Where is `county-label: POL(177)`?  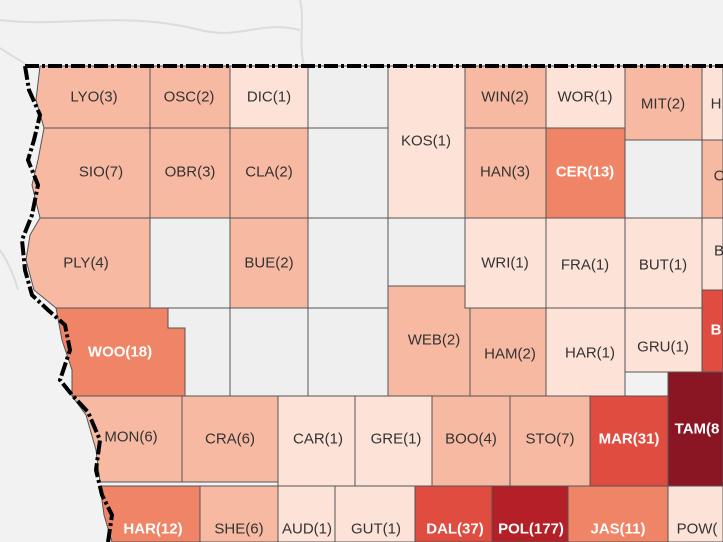
county-label: POL(177) is located at coordinates (531, 529).